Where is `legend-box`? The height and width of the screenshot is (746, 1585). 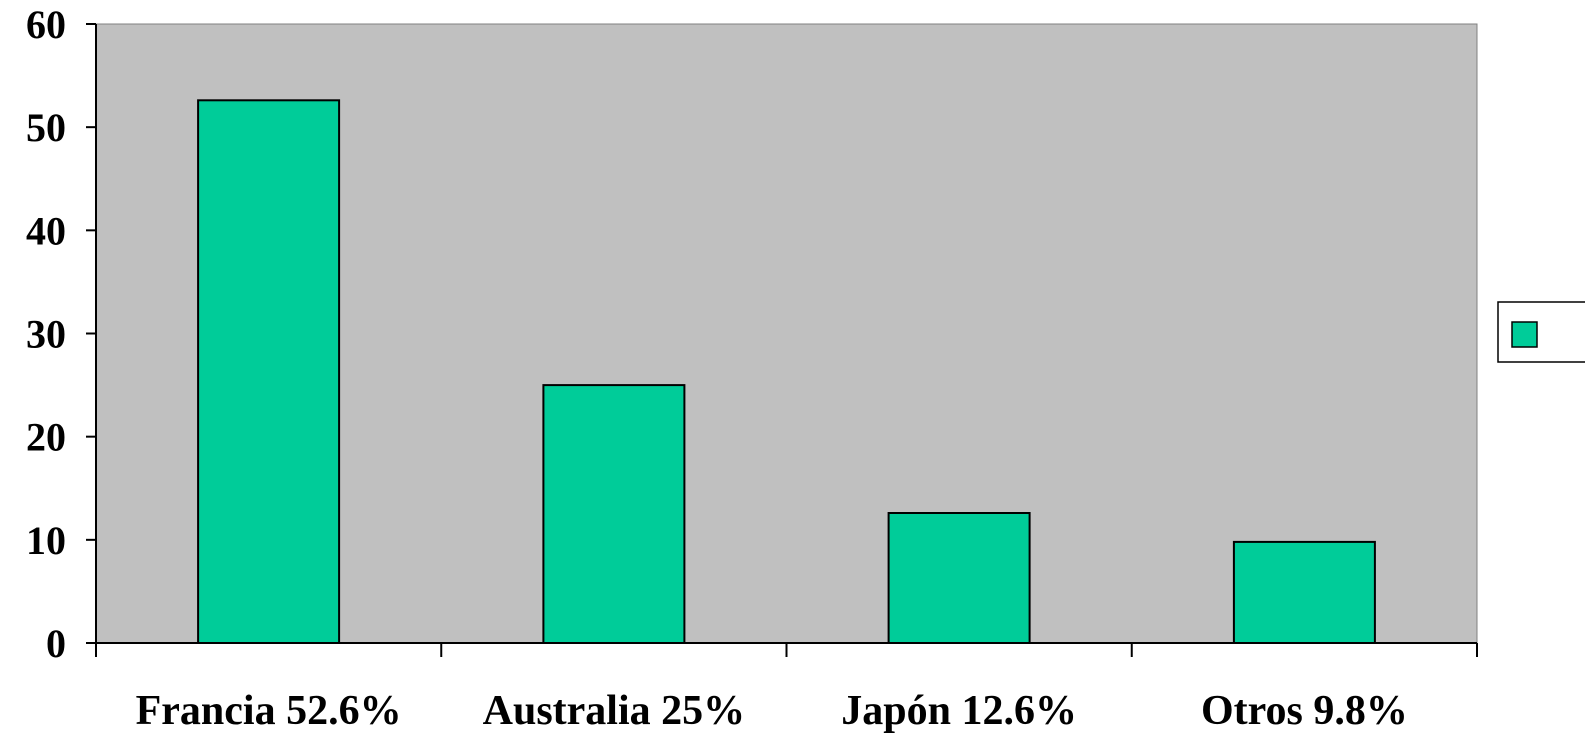
legend-box is located at coordinates (1541, 332).